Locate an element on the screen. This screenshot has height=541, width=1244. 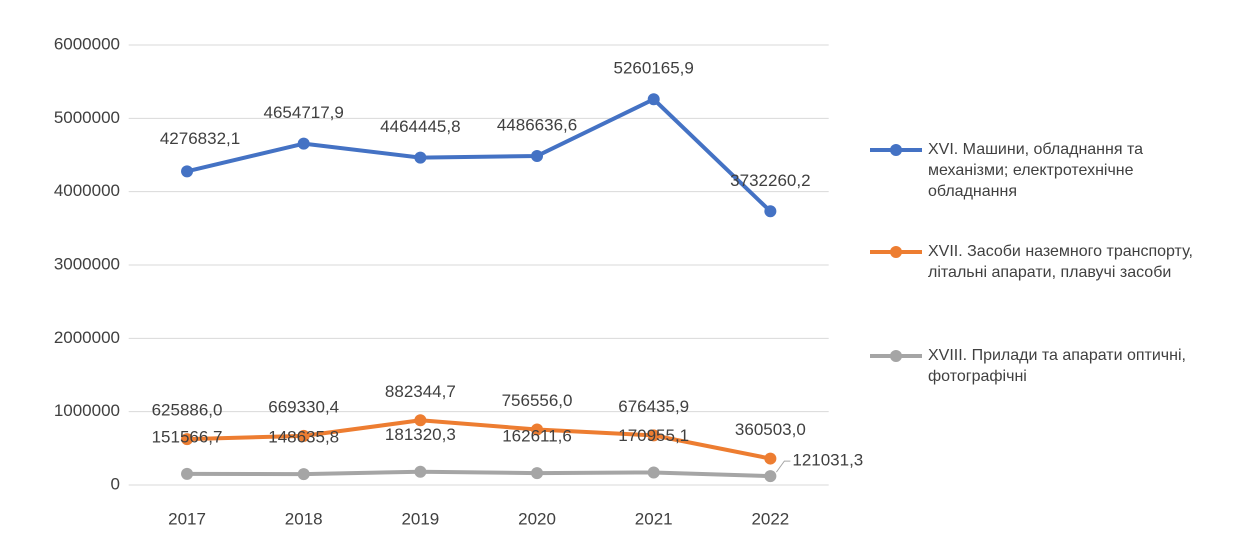
data-label: 3732260,2 is located at coordinates (770, 180).